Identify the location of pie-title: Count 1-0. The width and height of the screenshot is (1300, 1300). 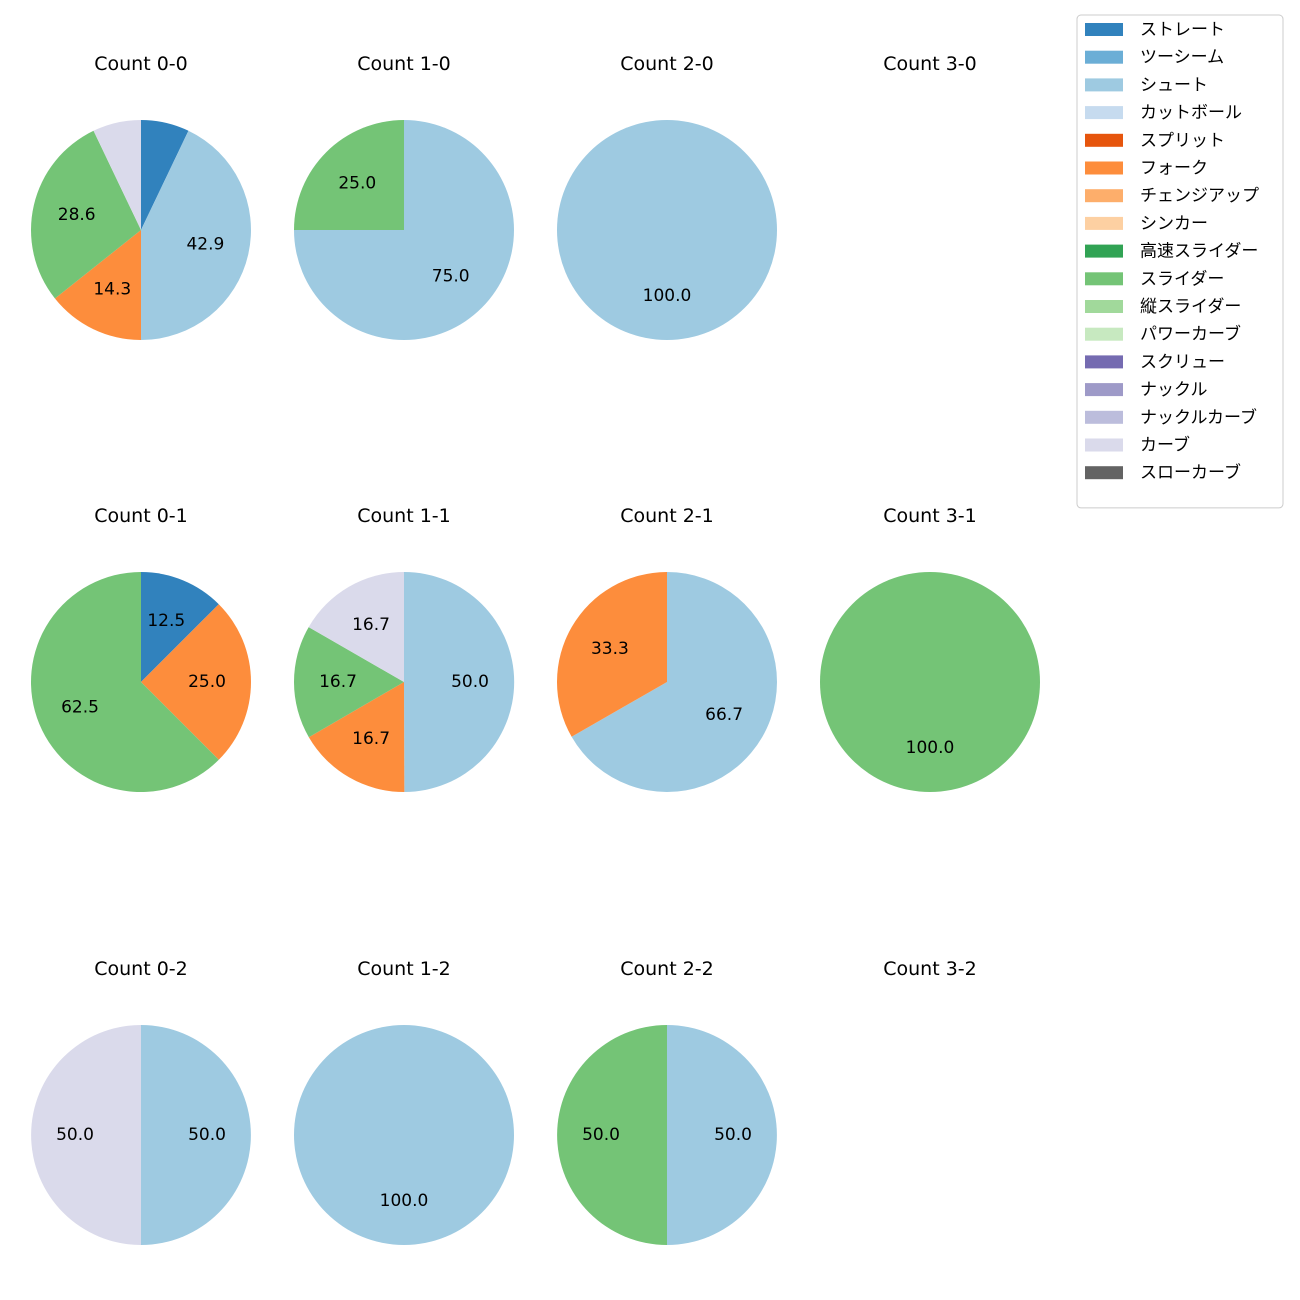
(404, 64).